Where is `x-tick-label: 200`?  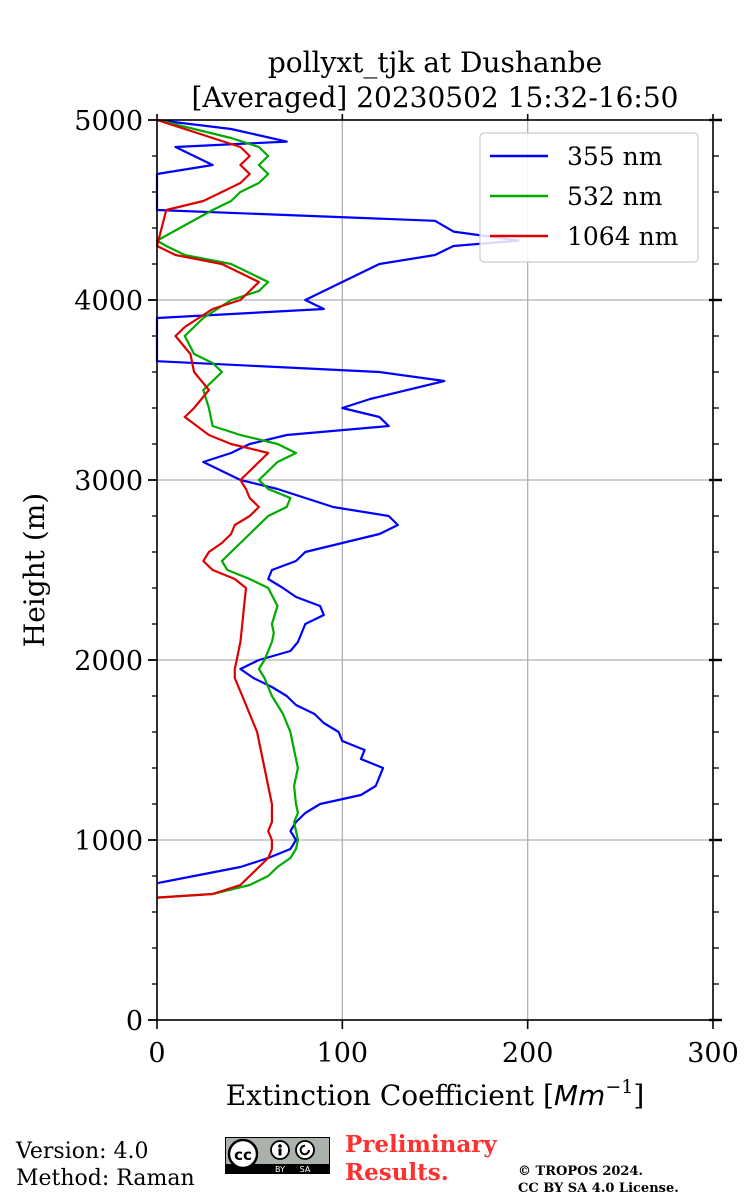 x-tick-label: 200 is located at coordinates (528, 1053).